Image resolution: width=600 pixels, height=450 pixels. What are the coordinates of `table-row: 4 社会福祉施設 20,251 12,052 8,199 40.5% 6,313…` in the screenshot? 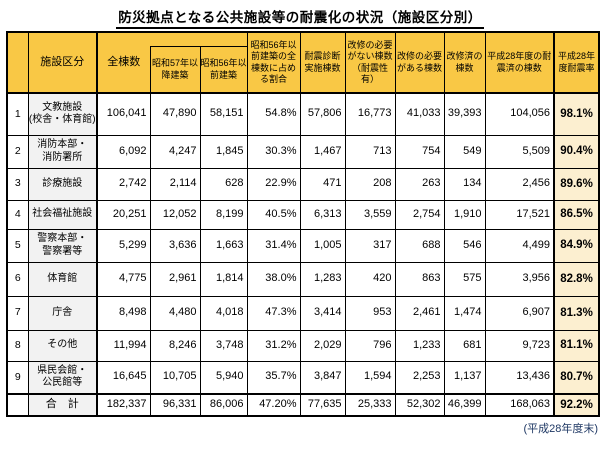 It's located at (303, 214).